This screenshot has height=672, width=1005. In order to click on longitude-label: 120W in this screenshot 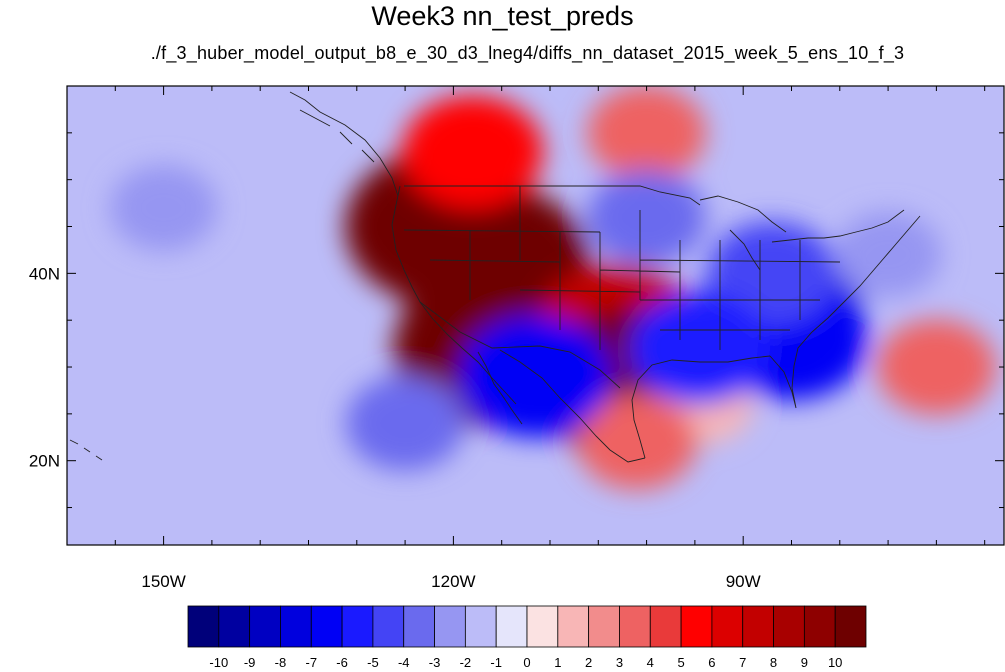, I will do `click(453, 581)`.